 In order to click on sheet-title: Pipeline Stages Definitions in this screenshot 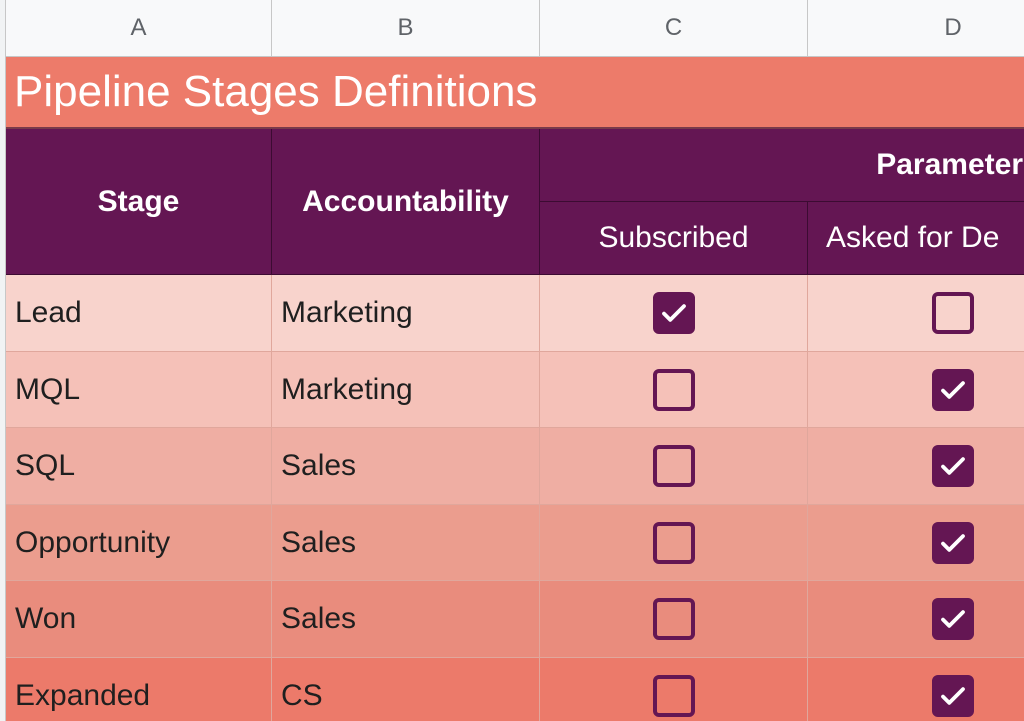, I will do `click(276, 91)`.